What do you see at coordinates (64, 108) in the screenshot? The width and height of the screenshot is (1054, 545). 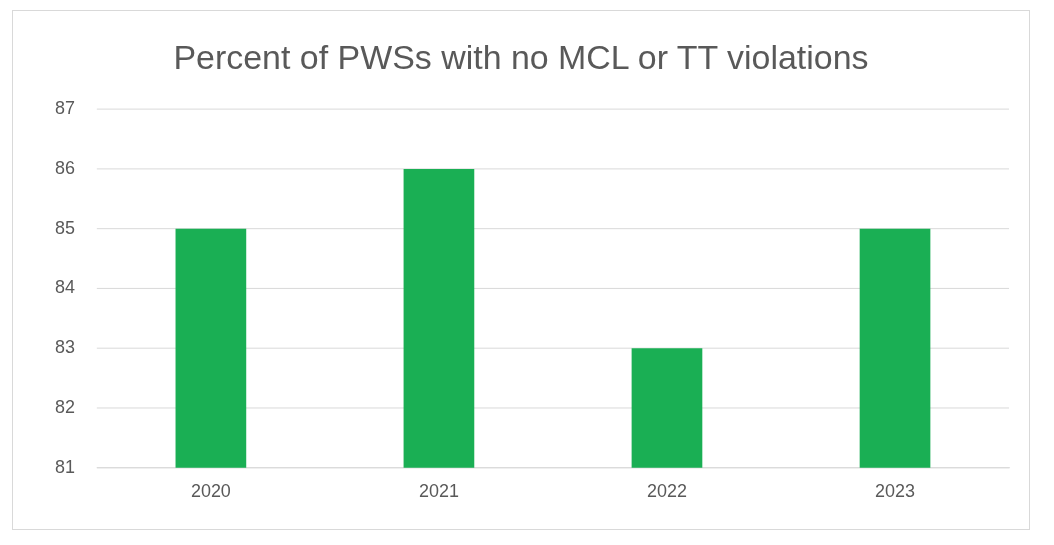 I see `y-tick-label: 87` at bounding box center [64, 108].